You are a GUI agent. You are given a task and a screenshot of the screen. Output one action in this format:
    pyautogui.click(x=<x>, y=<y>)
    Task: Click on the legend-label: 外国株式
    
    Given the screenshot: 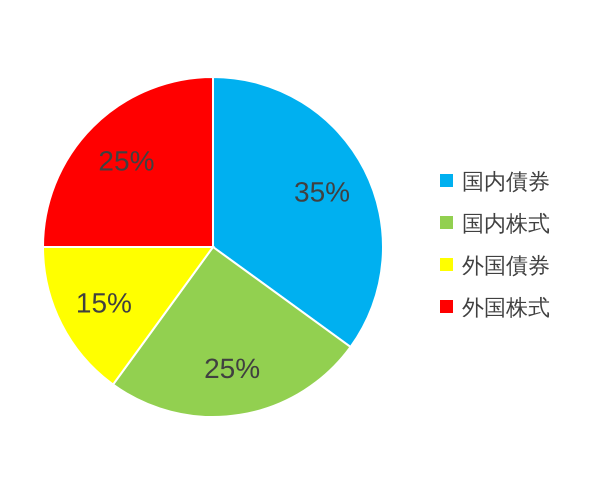 What is the action you would take?
    pyautogui.click(x=506, y=307)
    